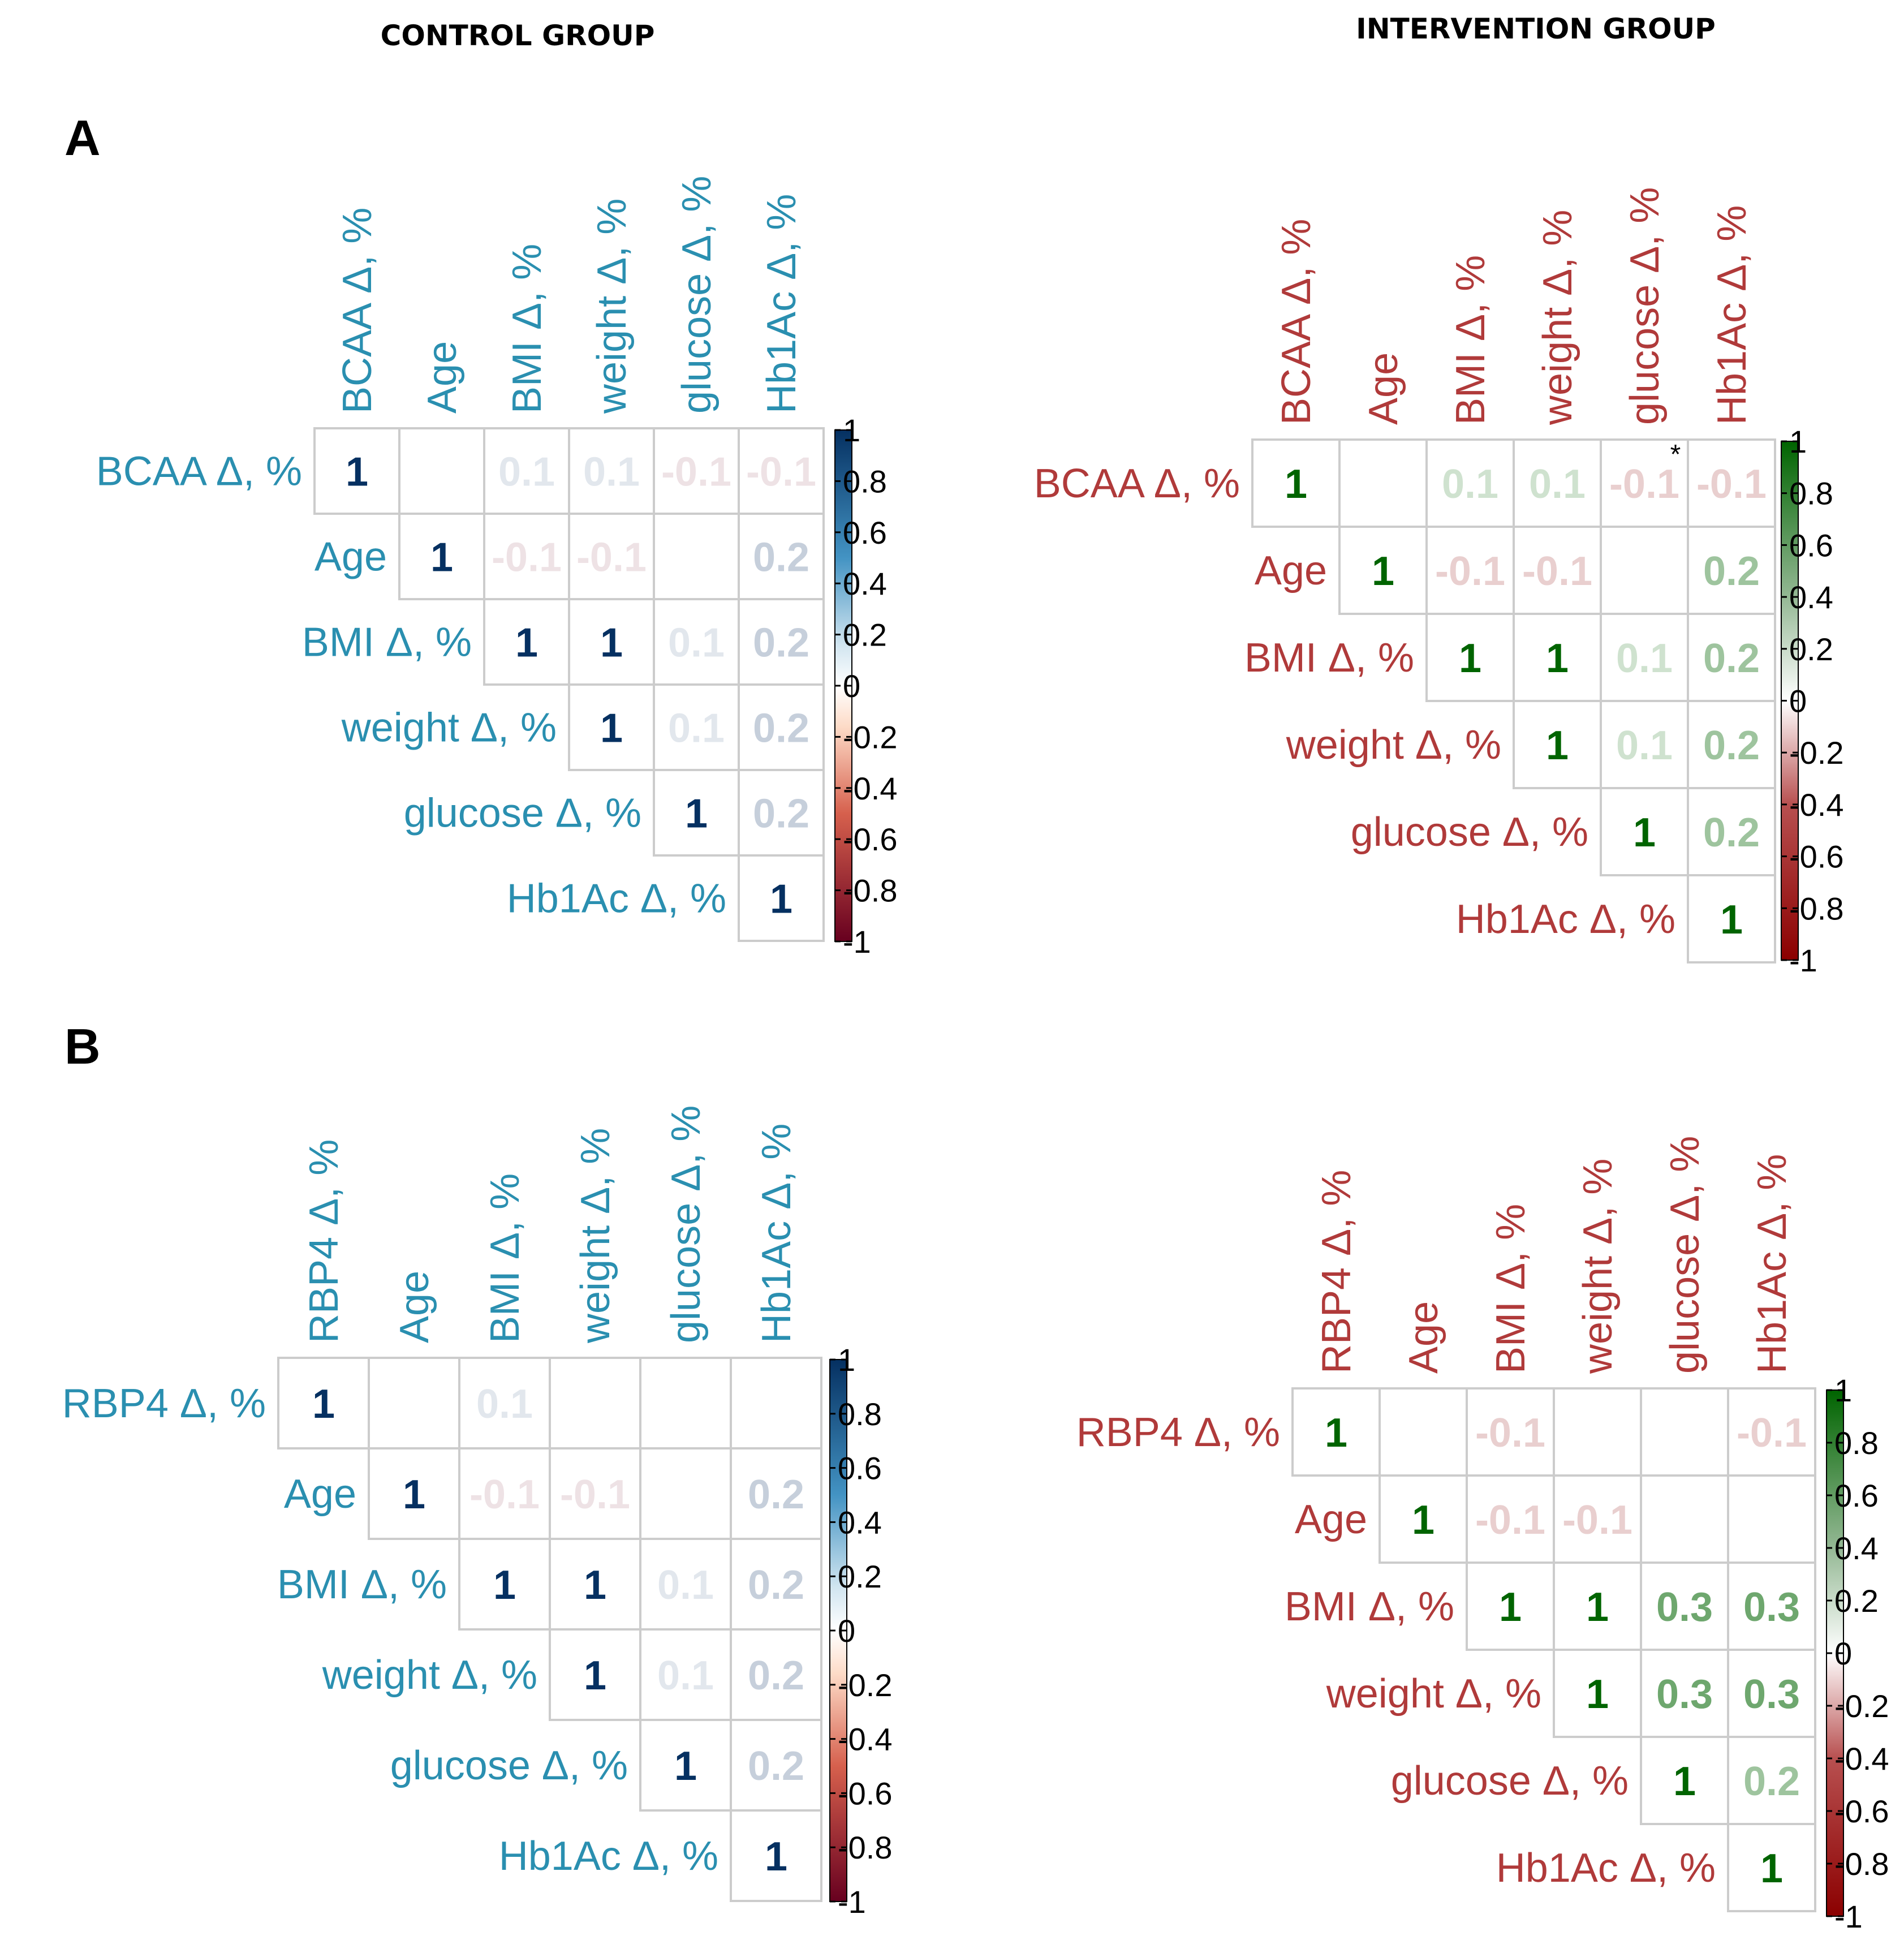 The height and width of the screenshot is (1940, 1904). I want to click on panel-letter-b: B, so click(82, 1046).